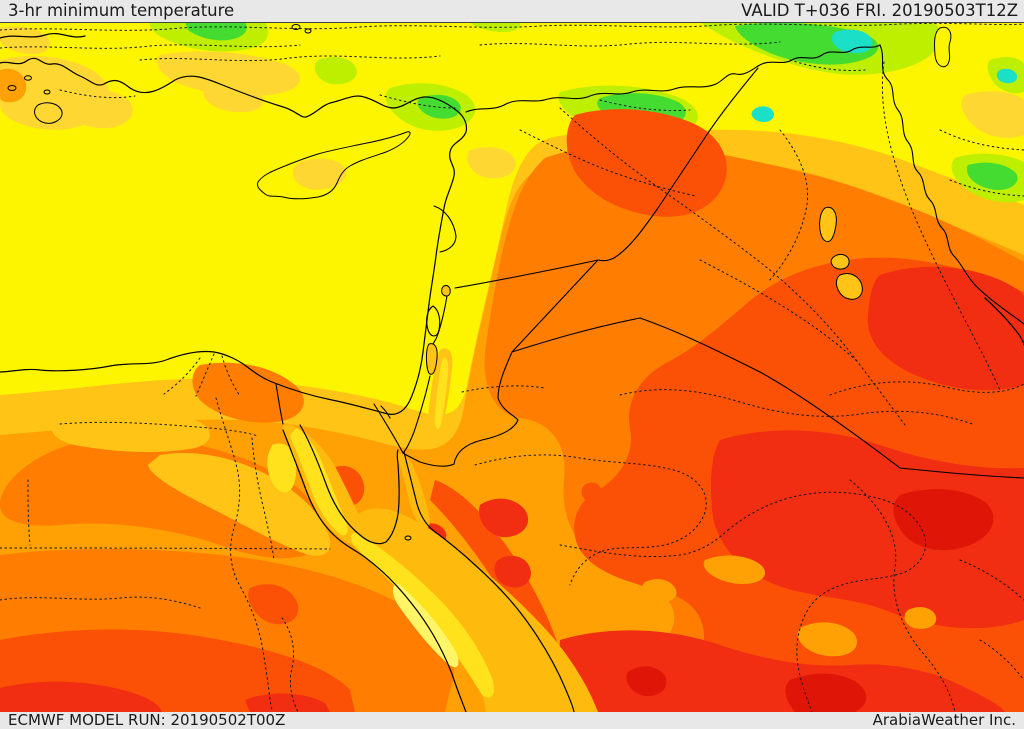  What do you see at coordinates (526, 274) in the screenshot?
I see `syria-jordan-border` at bounding box center [526, 274].